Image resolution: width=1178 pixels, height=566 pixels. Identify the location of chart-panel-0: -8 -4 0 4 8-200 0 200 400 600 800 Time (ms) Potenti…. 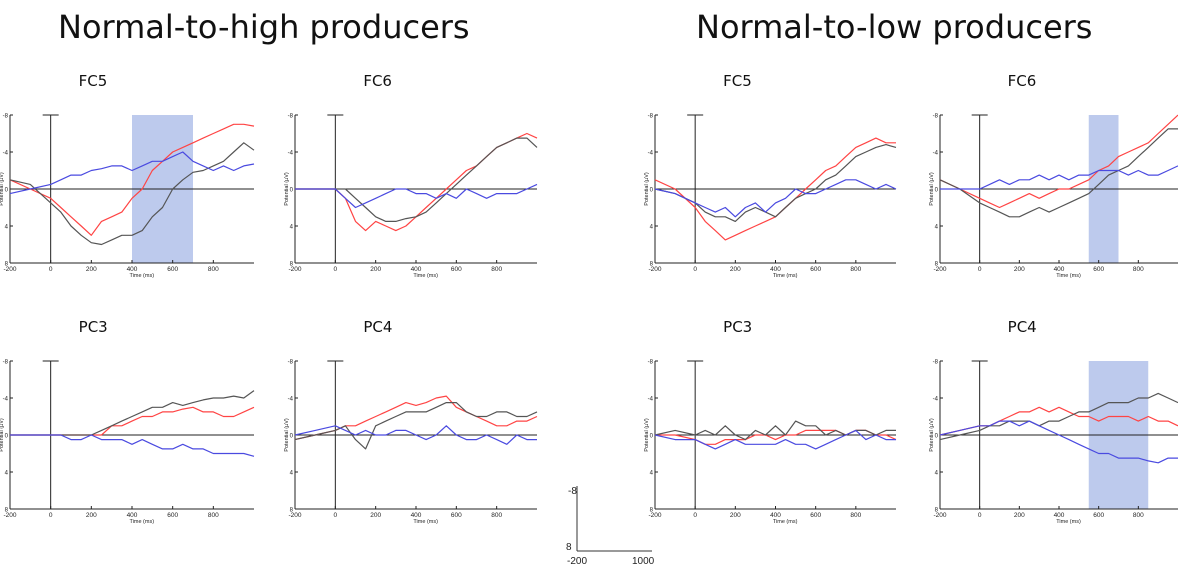
(127, 196).